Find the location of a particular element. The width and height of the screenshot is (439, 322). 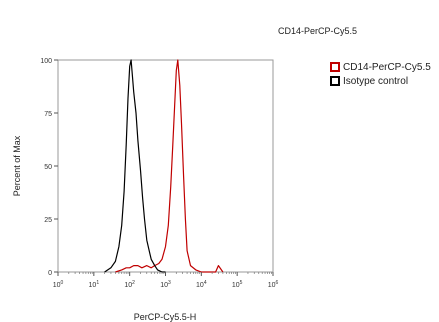

legend-swatch-isotype is located at coordinates (335, 81).